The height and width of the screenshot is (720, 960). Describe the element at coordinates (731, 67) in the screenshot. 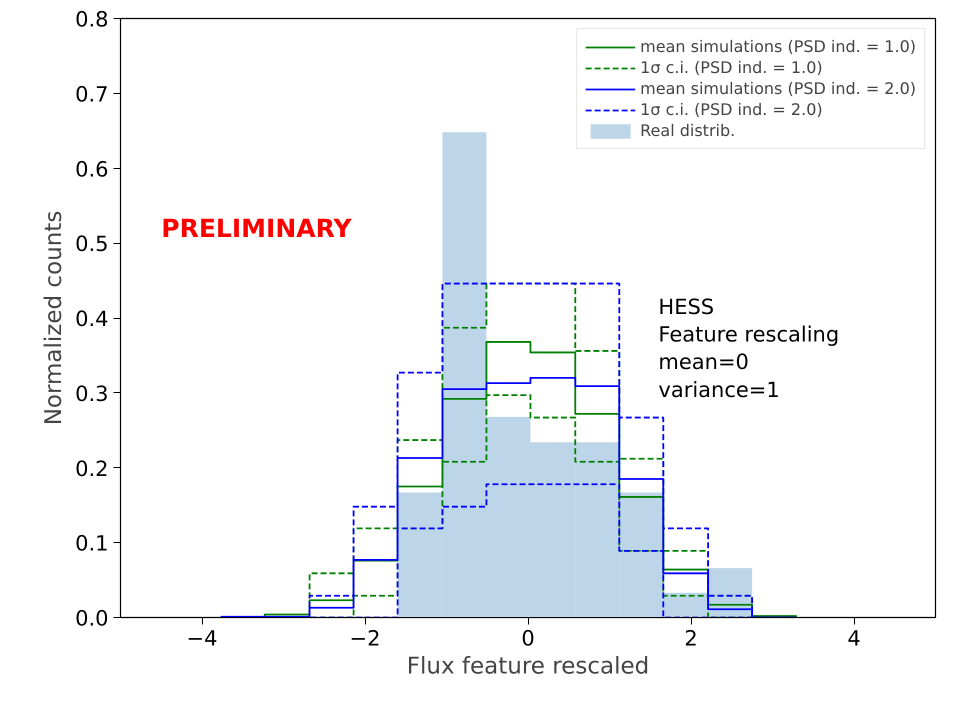

I see `legend-label: 1σ c.i. (PSD ind. = 1.0)` at that location.